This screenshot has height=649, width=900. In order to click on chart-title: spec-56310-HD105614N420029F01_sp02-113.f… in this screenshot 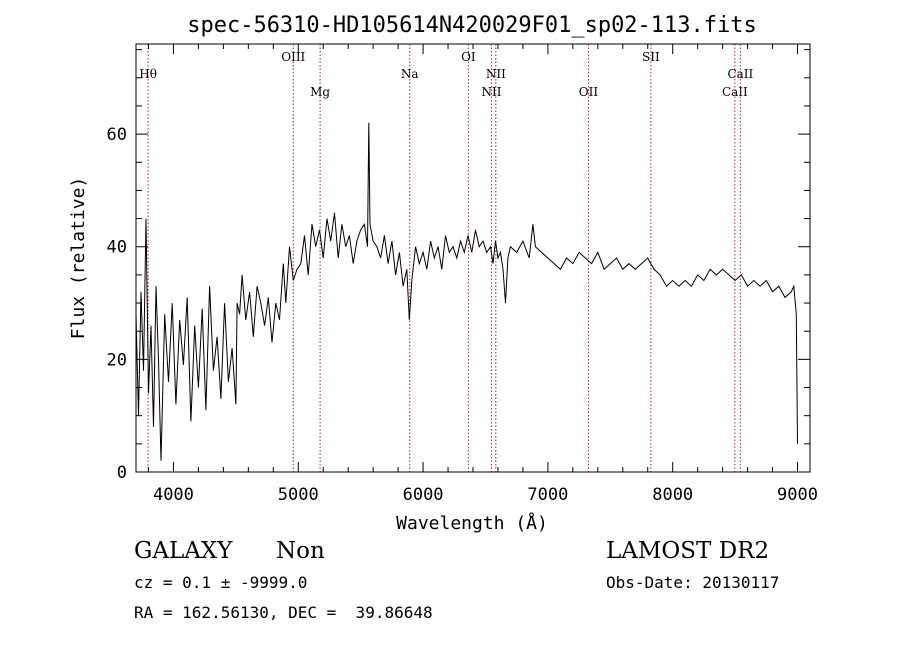, I will do `click(472, 25)`.